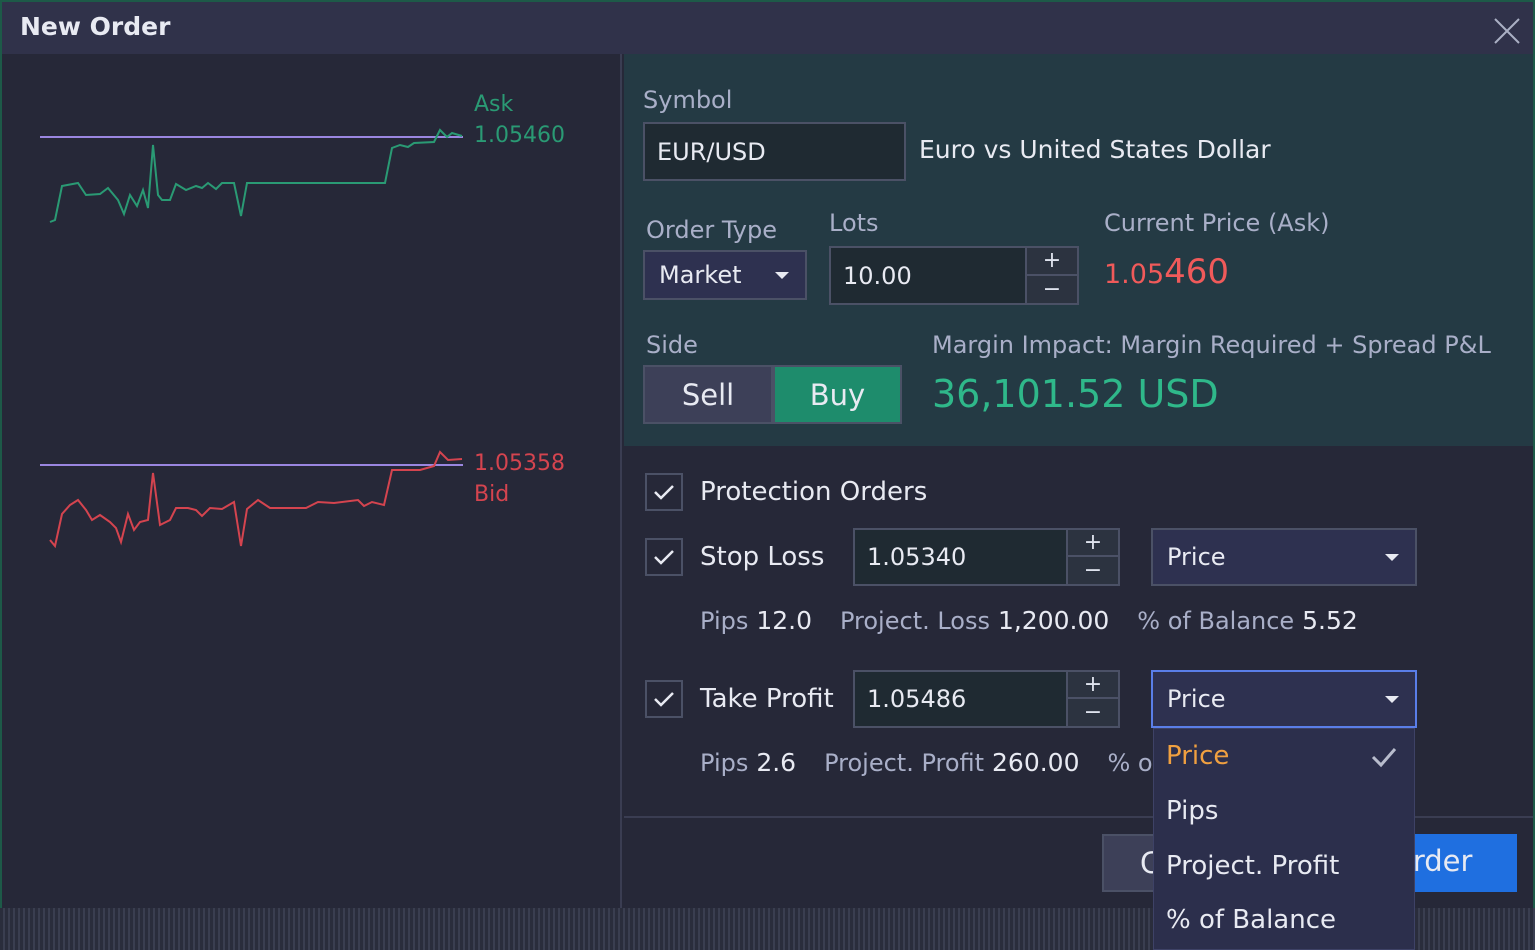 The width and height of the screenshot is (1535, 950). I want to click on selected-check, so click(1384, 758).